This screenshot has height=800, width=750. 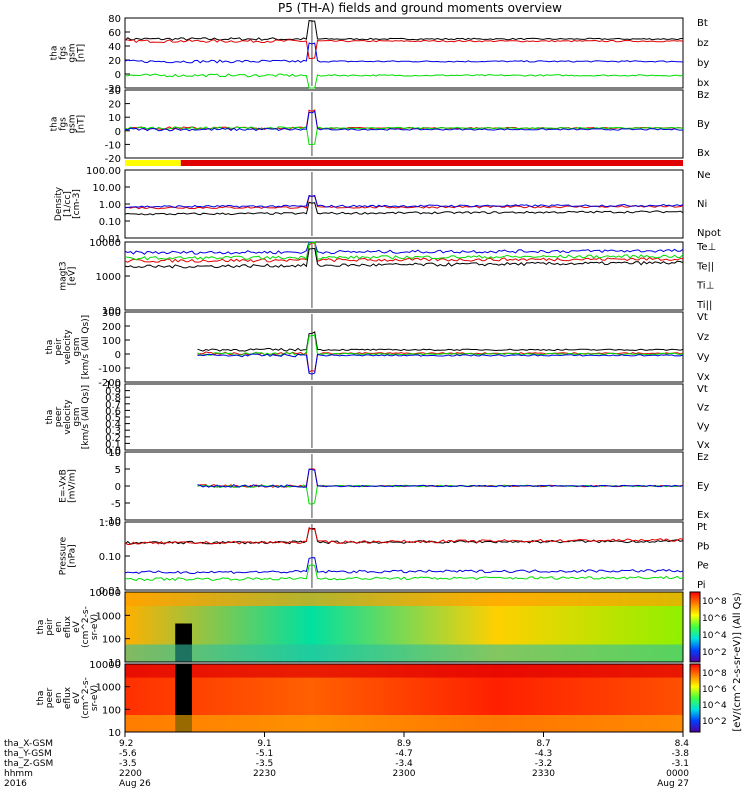 I want to click on y-tick-label: 10.00, so click(x=106, y=188).